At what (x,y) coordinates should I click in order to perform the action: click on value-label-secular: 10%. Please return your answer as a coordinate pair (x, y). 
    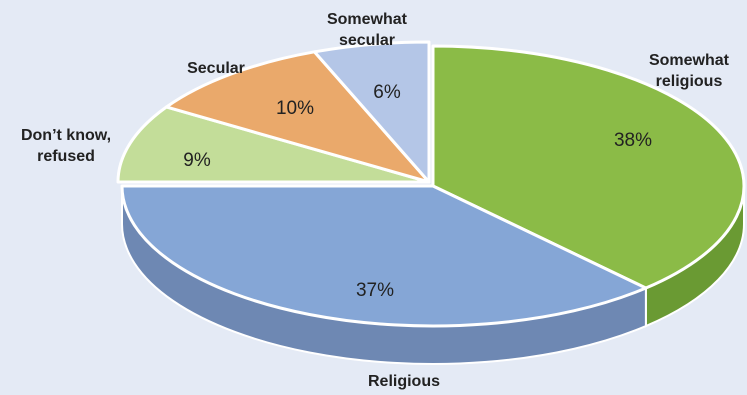
    Looking at the image, I should click on (295, 108).